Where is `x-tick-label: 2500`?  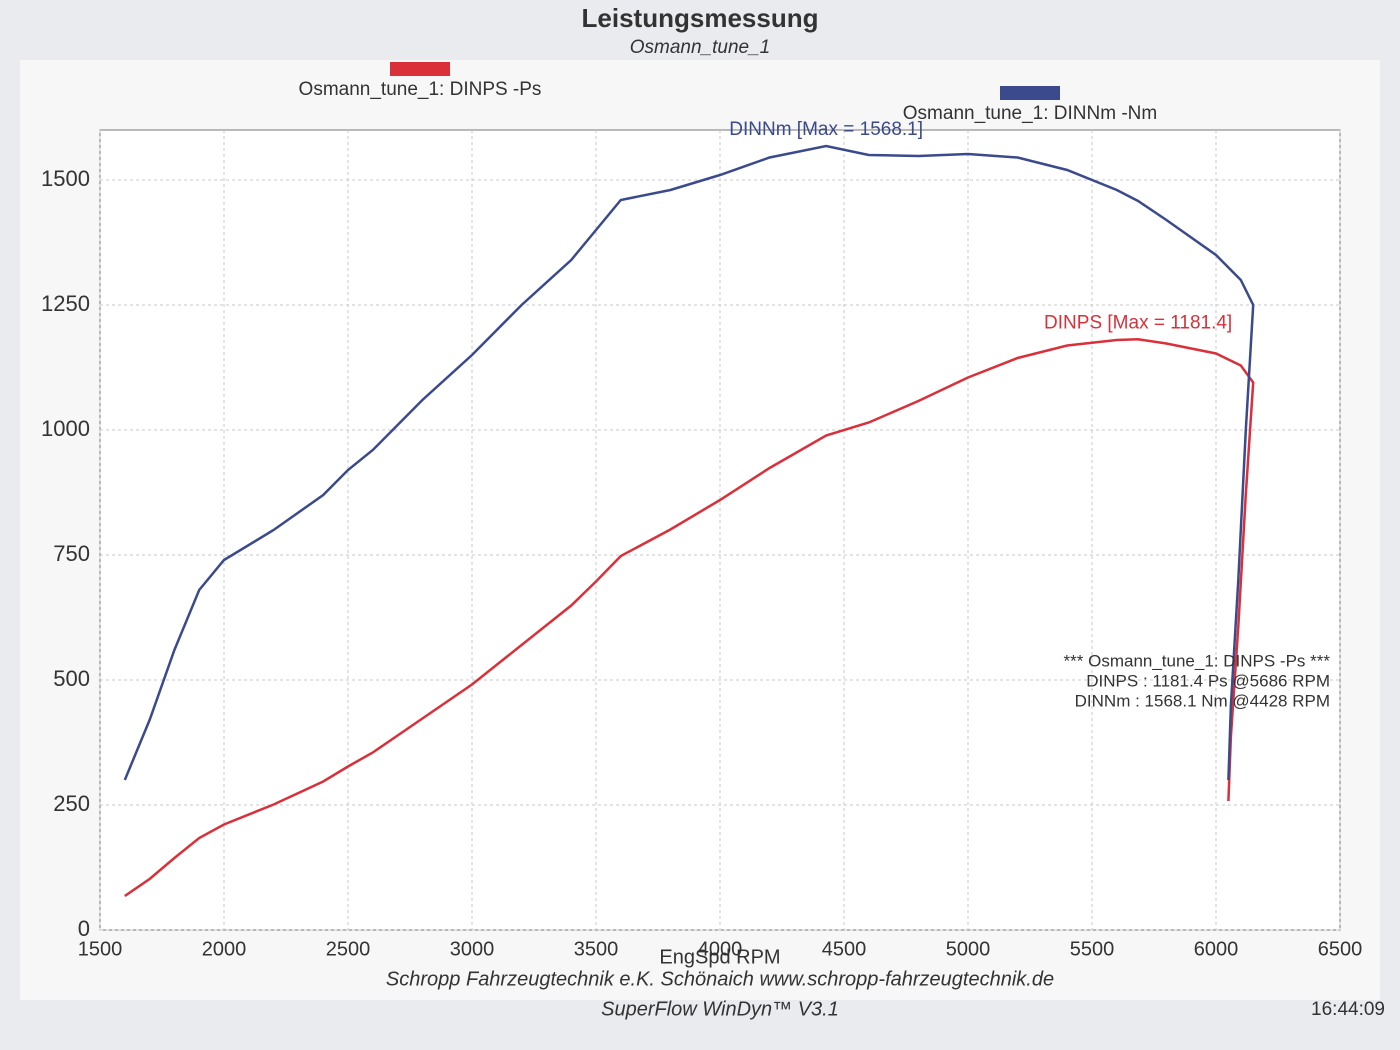
x-tick-label: 2500 is located at coordinates (348, 949).